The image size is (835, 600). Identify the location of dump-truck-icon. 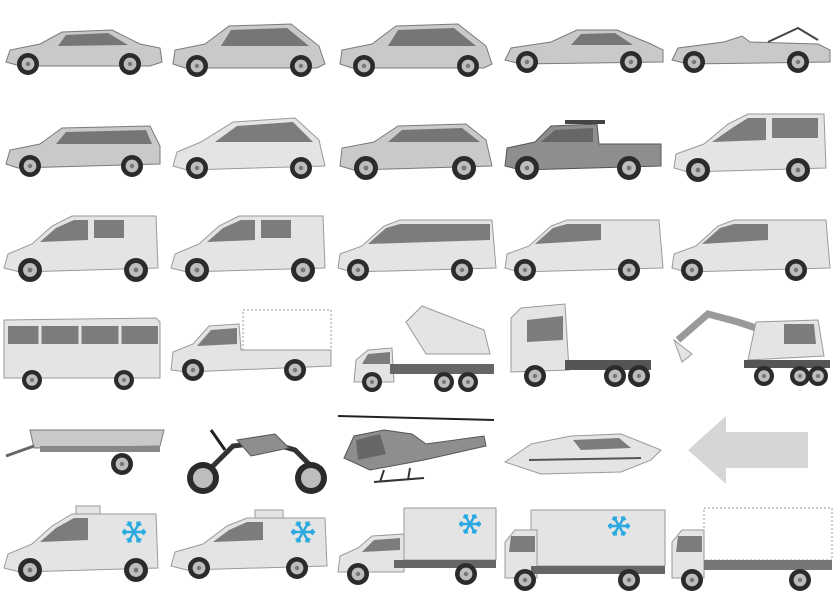
(417, 350).